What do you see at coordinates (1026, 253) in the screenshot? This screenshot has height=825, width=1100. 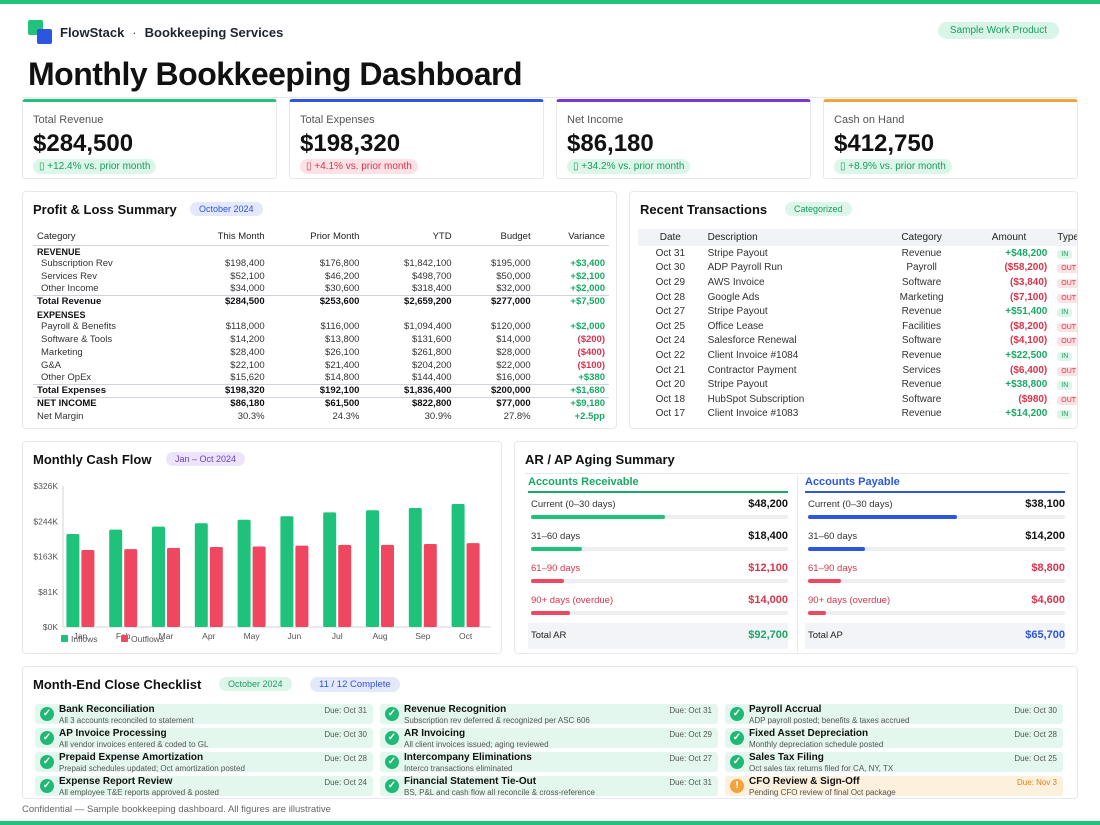 I see `tx-cell: +$48,200` at bounding box center [1026, 253].